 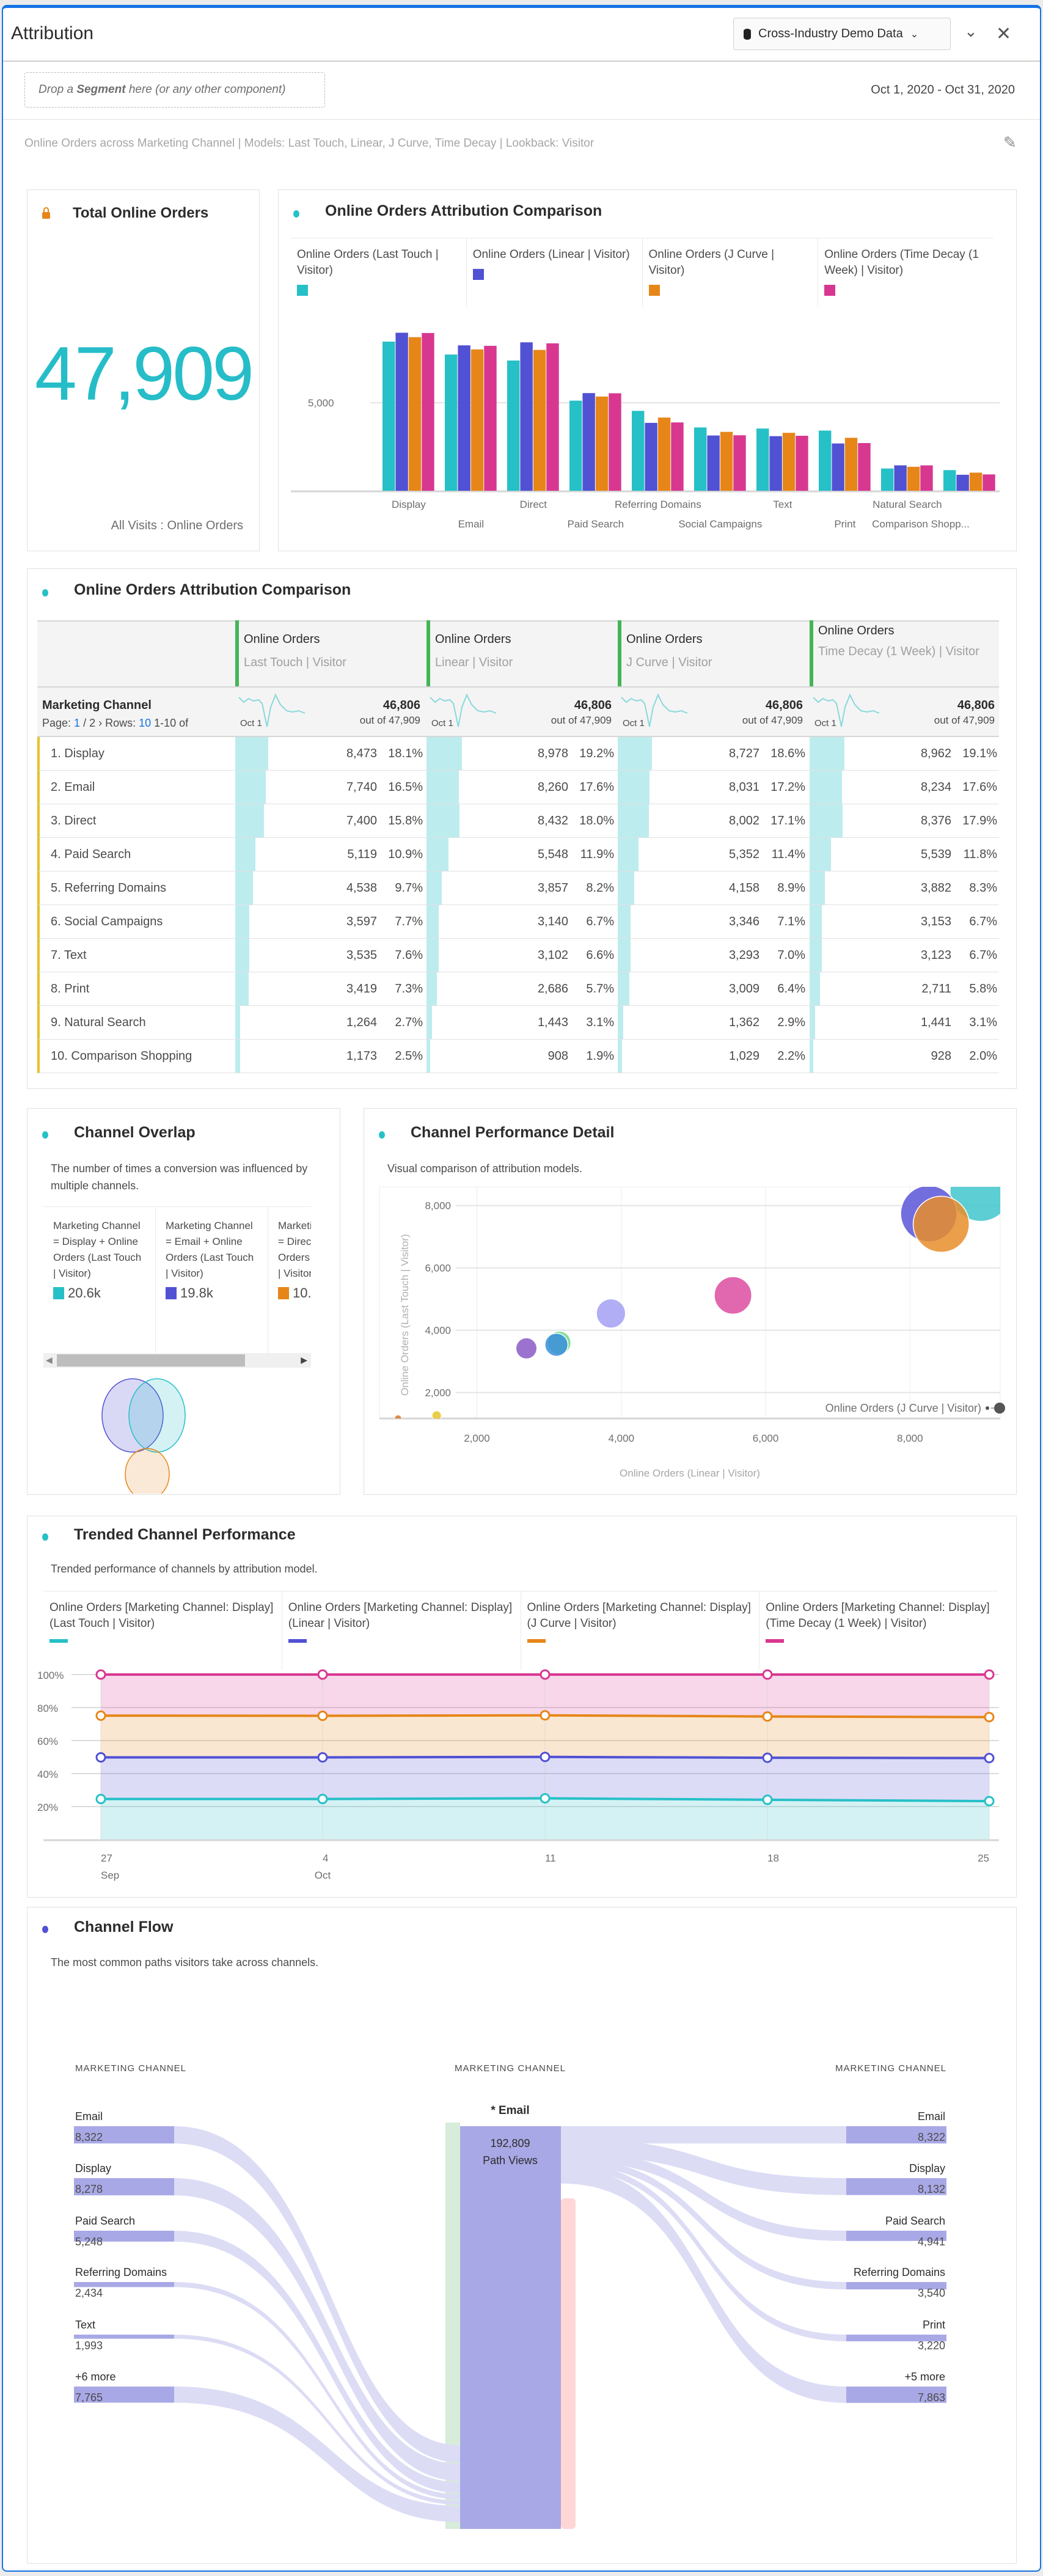 What do you see at coordinates (553, 955) in the screenshot?
I see `cell-value: 3,102` at bounding box center [553, 955].